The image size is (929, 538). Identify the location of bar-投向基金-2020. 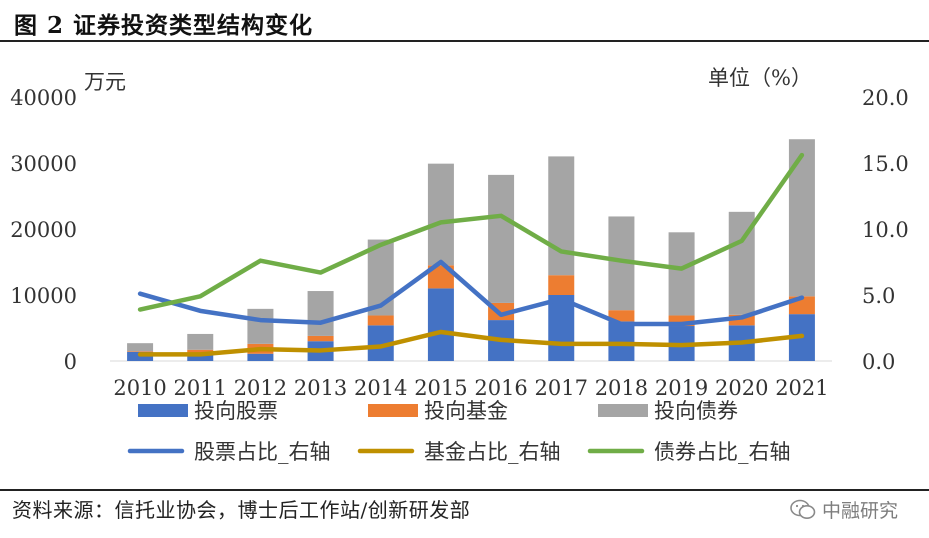
(741, 320).